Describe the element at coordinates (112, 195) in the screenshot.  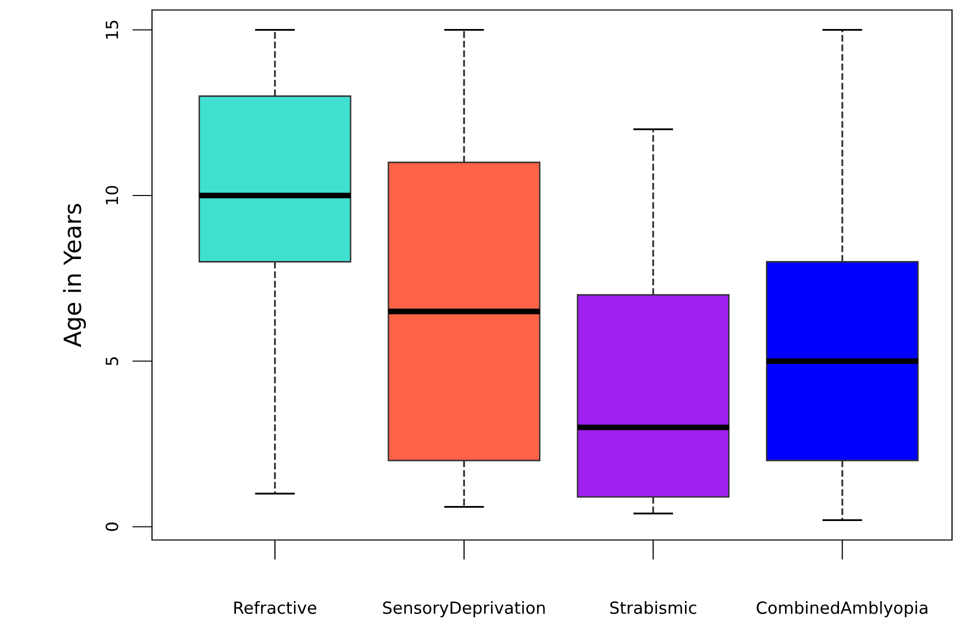
I see `y-tick-label: 10` at that location.